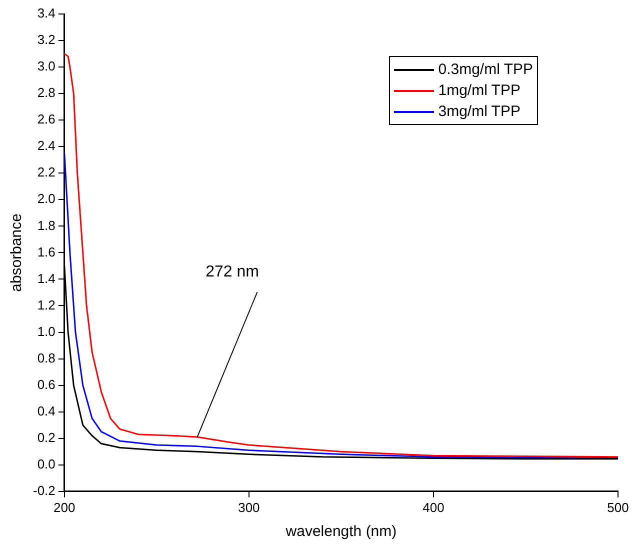 This screenshot has height=549, width=632. I want to click on y-tick-label: 2.6, so click(46, 119).